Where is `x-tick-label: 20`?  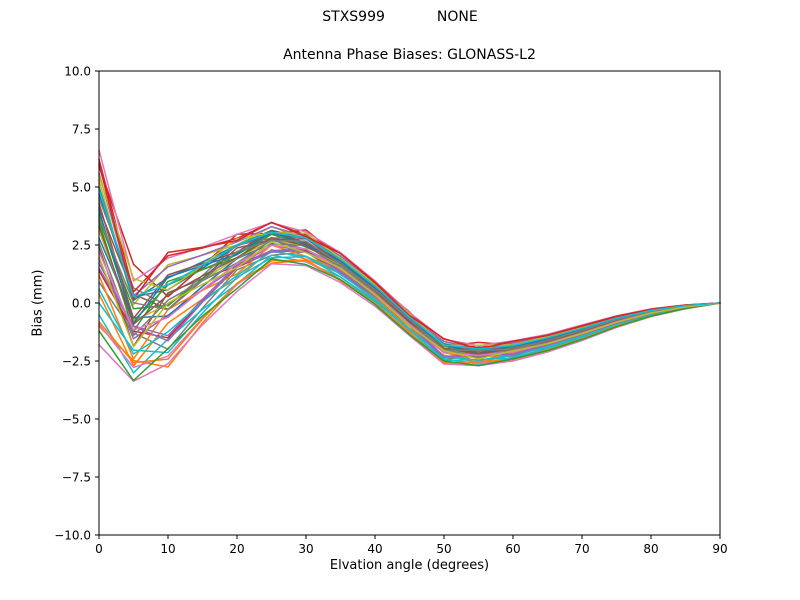
x-tick-label: 20 is located at coordinates (236, 549).